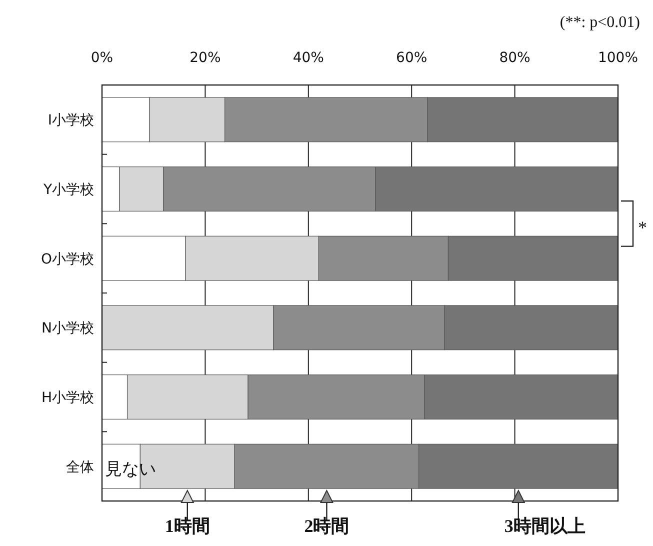 This screenshot has width=653, height=546. What do you see at coordinates (327, 526) in the screenshot?
I see `legend-label: 2時間` at bounding box center [327, 526].